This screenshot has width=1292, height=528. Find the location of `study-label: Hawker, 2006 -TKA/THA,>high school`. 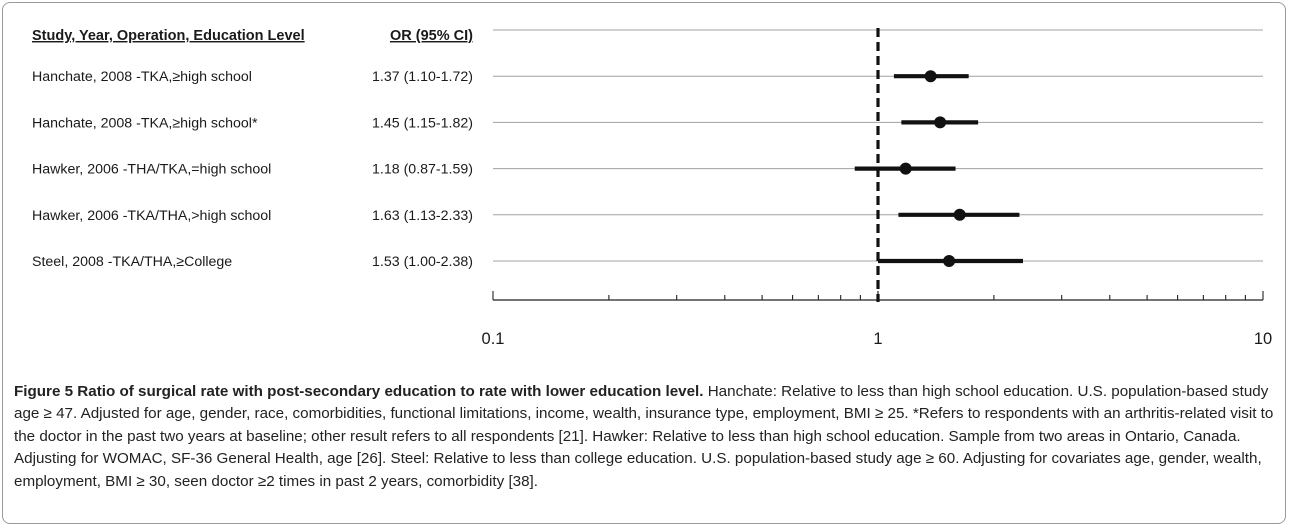

study-label: Hawker, 2006 -TKA/THA,>high school is located at coordinates (151, 216).